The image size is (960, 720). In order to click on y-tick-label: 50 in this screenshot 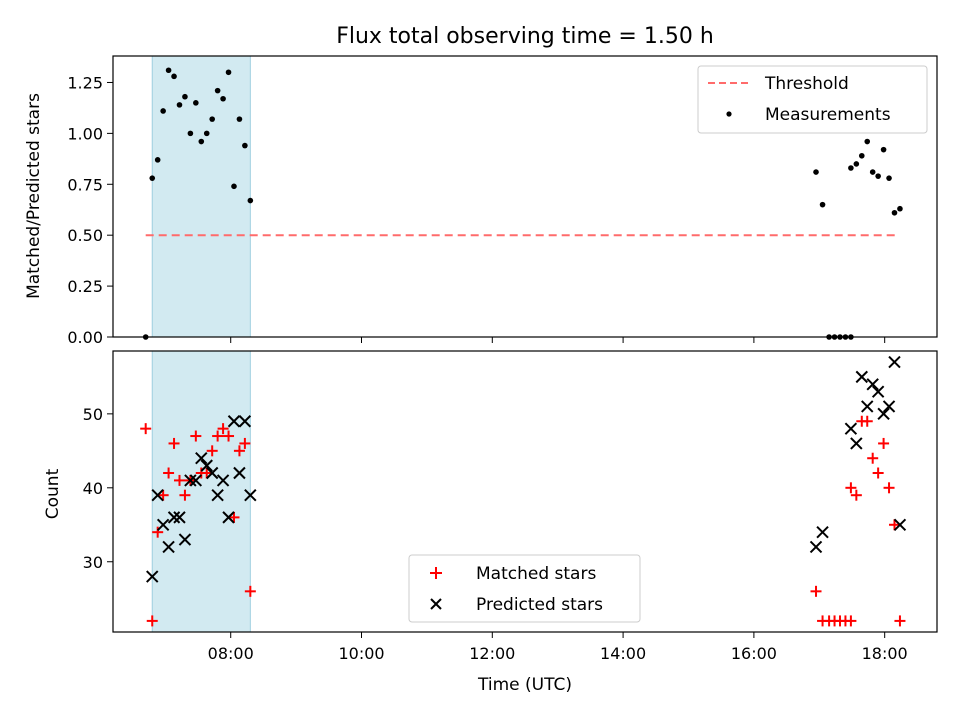, I will do `click(93, 414)`.